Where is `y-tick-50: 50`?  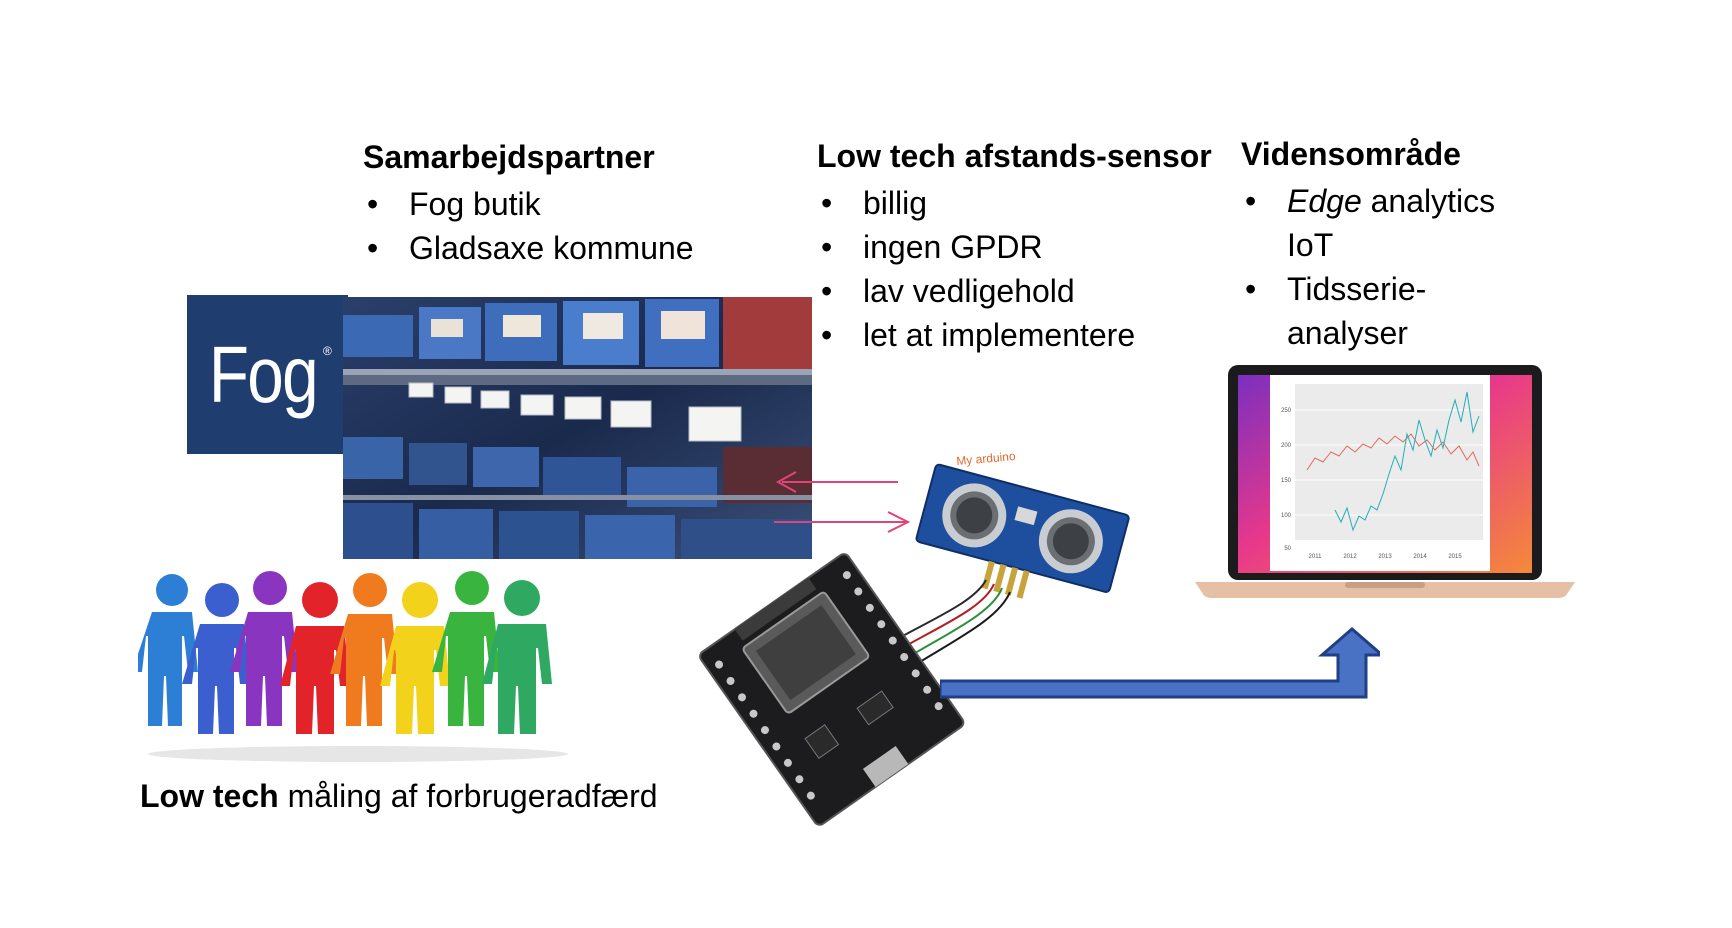
y-tick-50: 50 is located at coordinates (1287, 549).